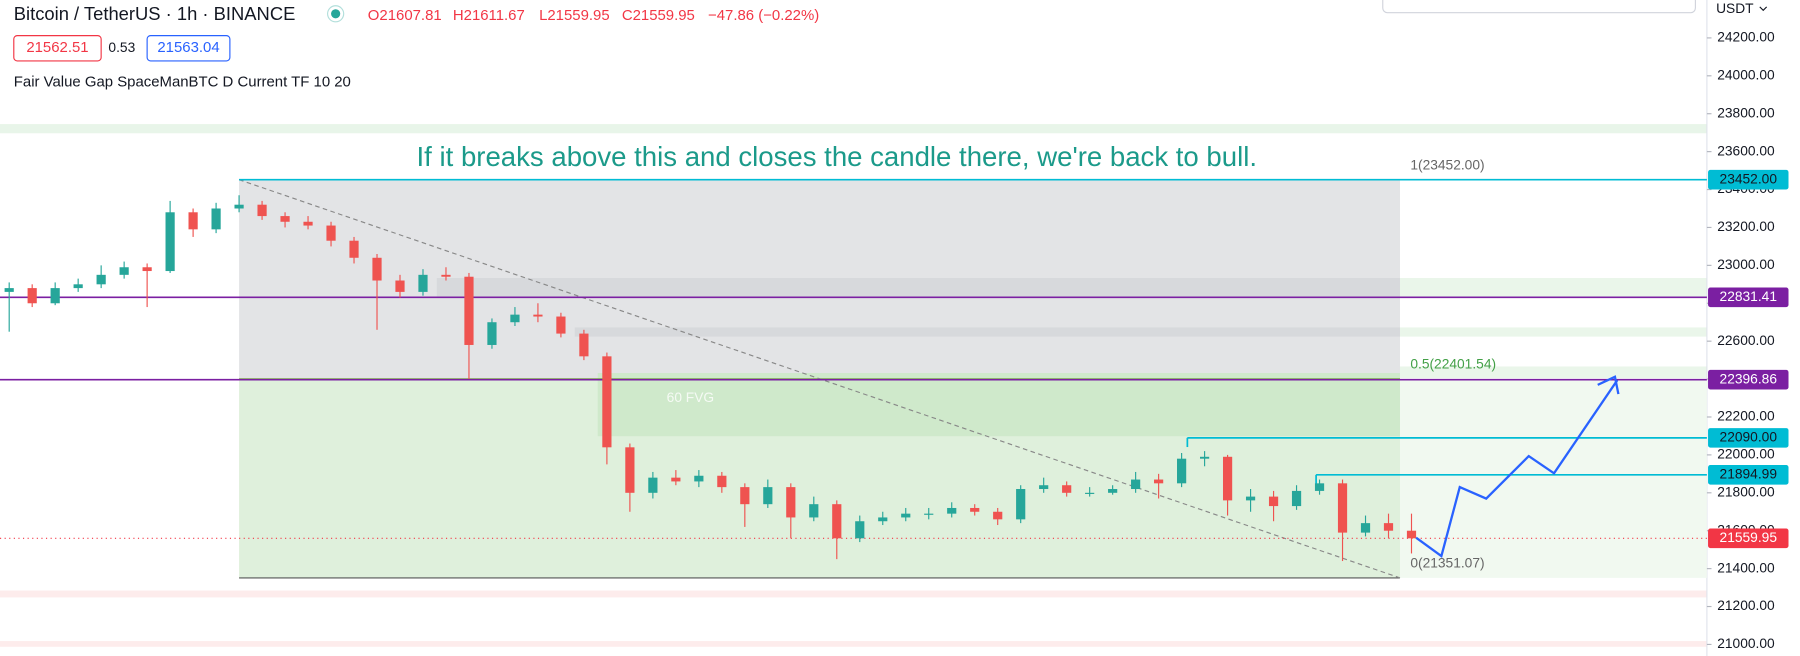  What do you see at coordinates (489, 15) in the screenshot?
I see `ohlc-value: H21611.67` at bounding box center [489, 15].